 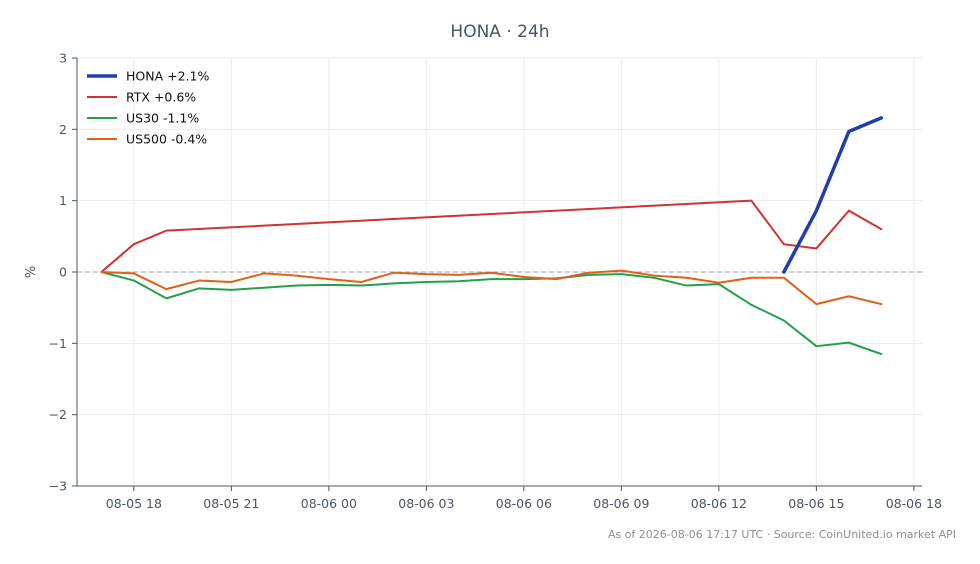 I want to click on x-tick-label: 08-06 12, so click(x=719, y=503).